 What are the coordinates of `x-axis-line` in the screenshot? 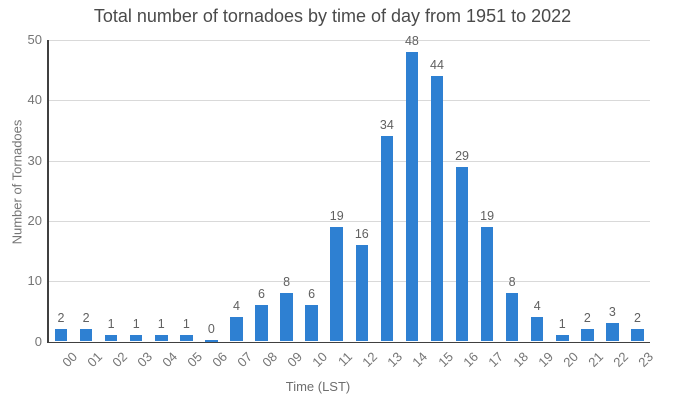 It's located at (348, 342).